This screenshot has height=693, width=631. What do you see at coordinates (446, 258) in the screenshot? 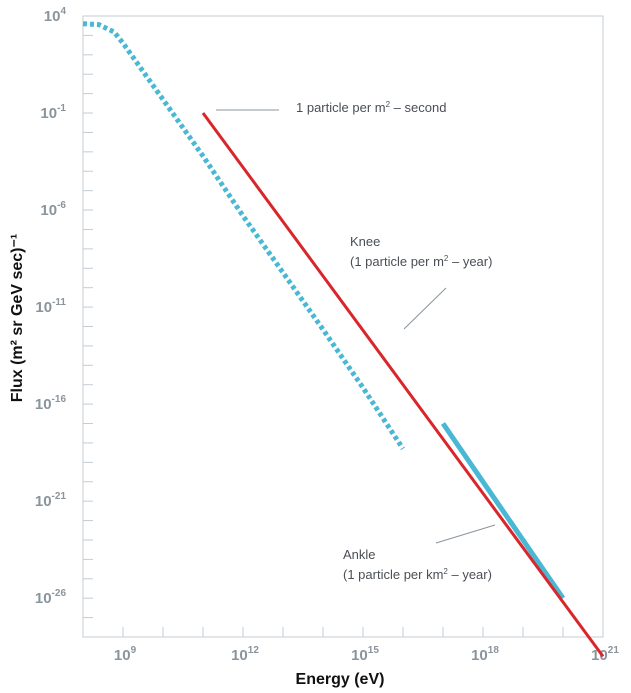
I see `annotation-knee-sup: 2` at bounding box center [446, 258].